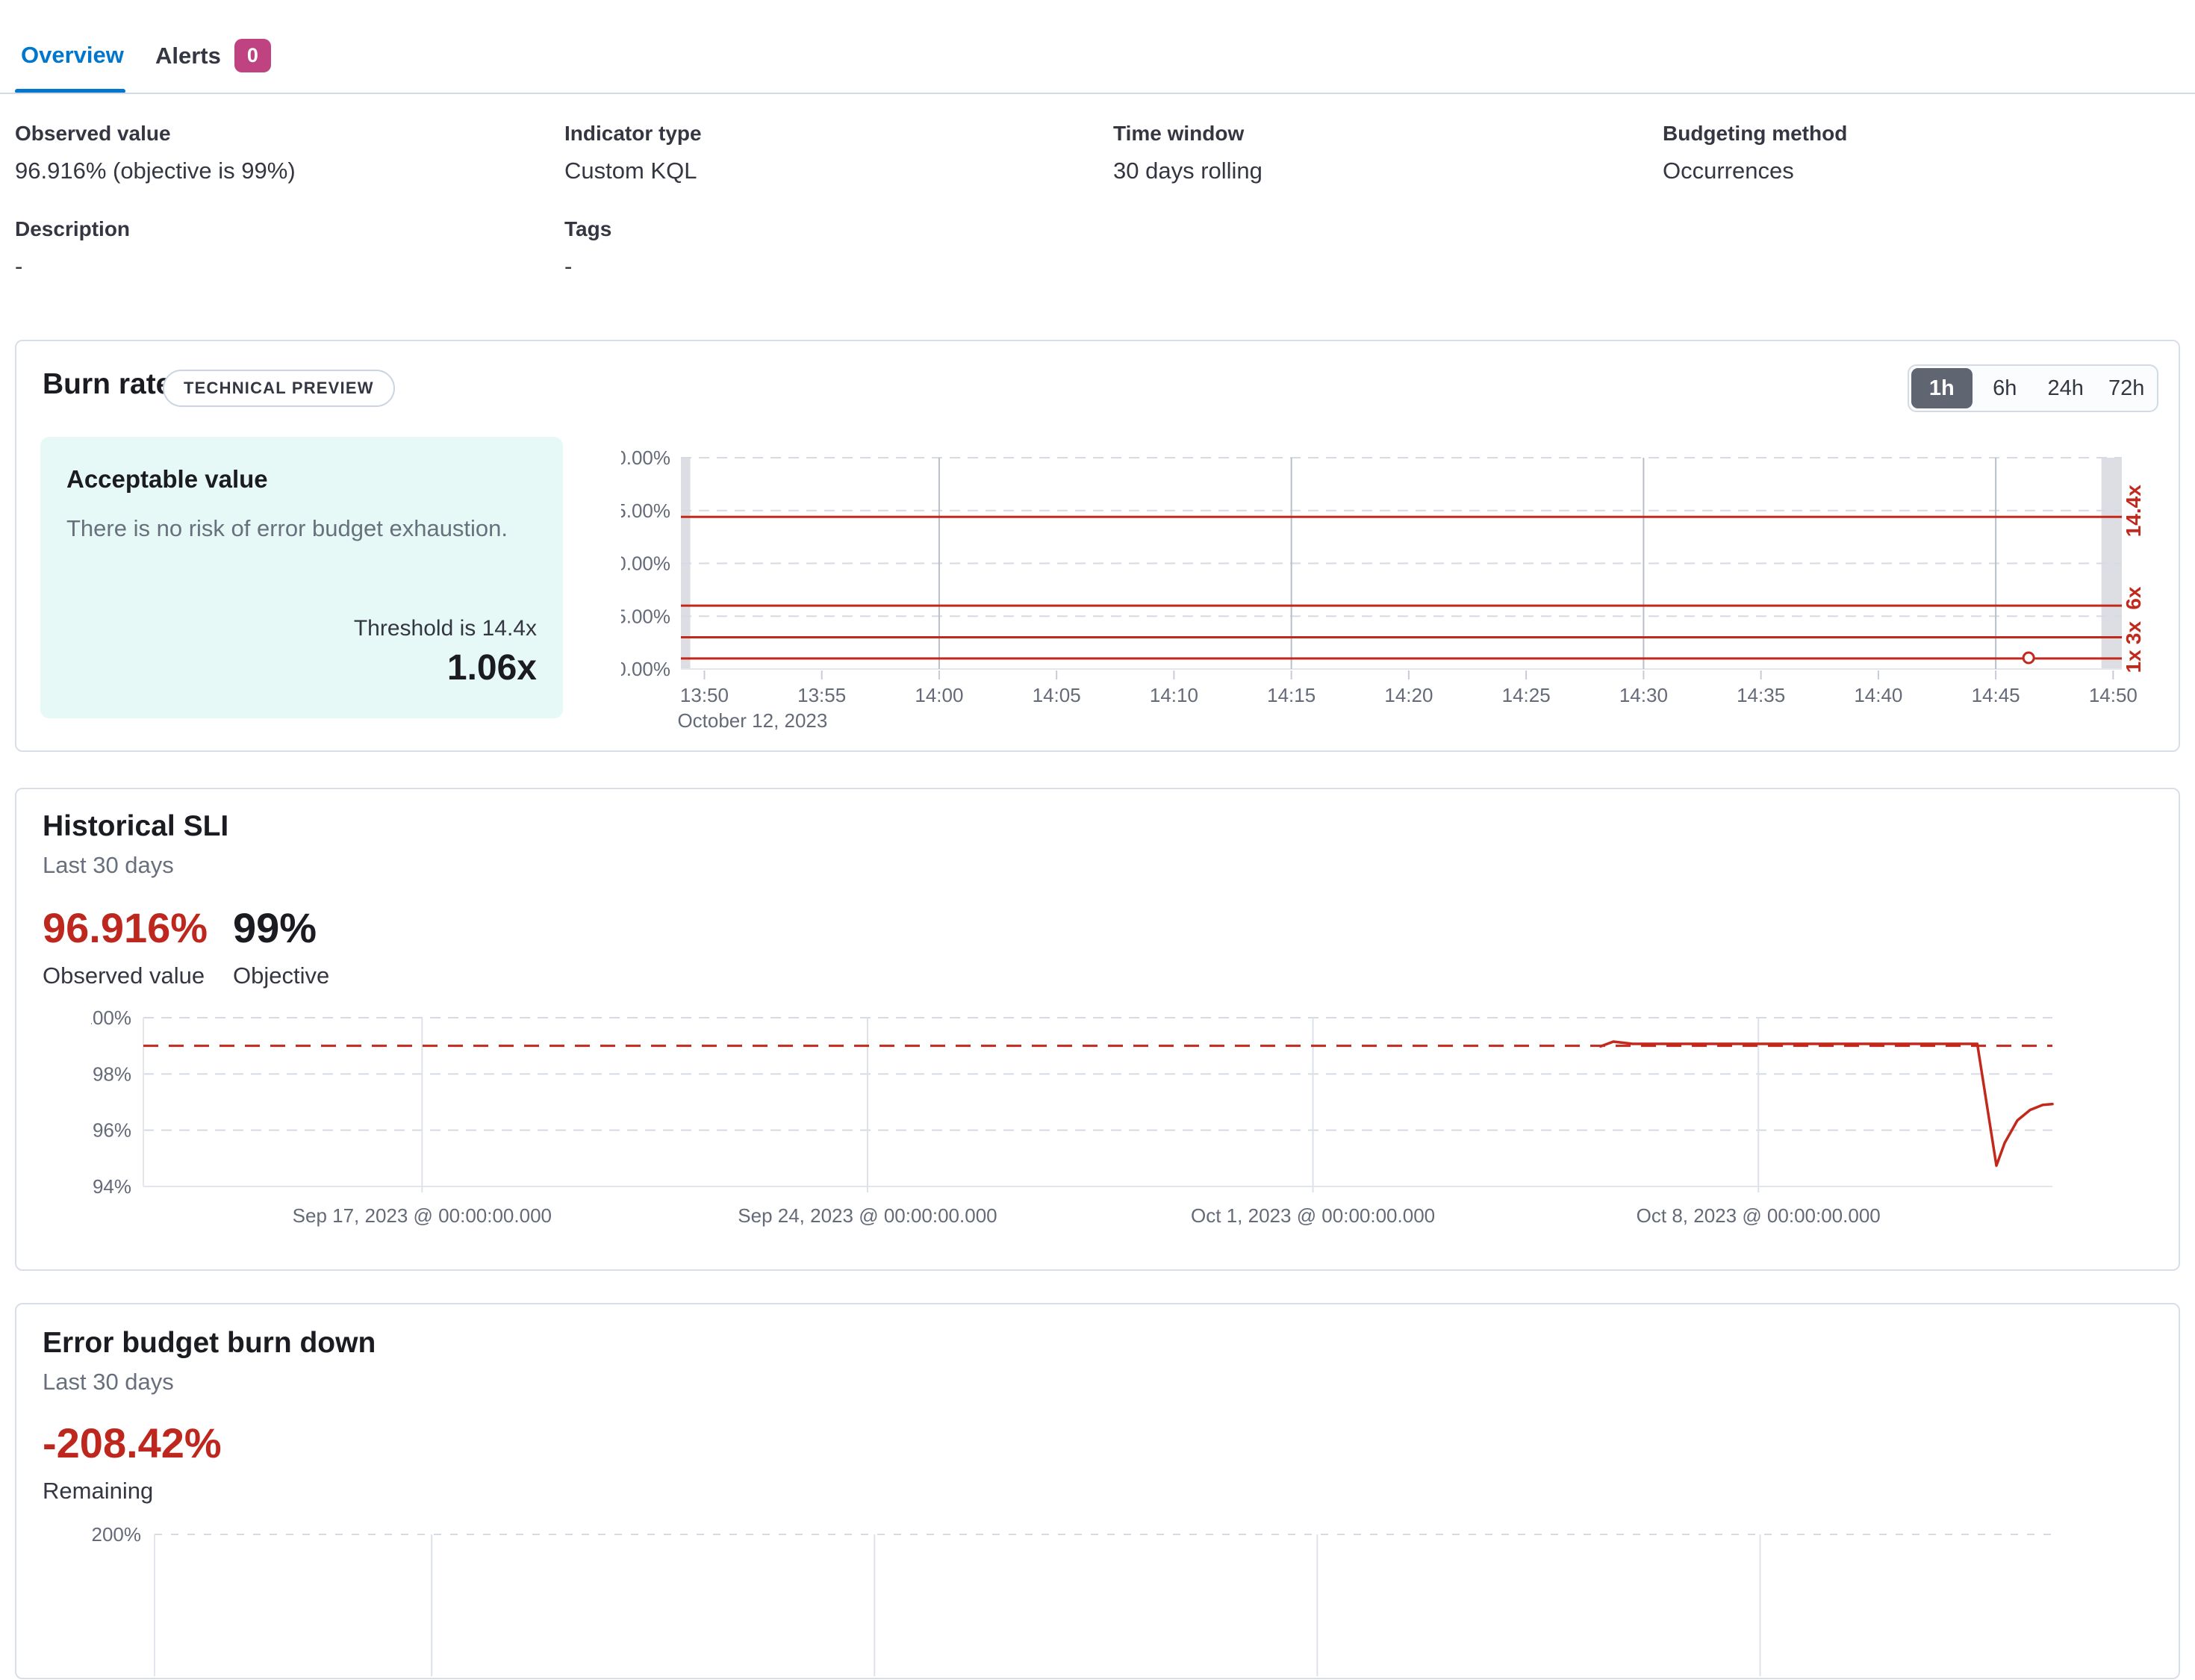 The image size is (2195, 1680). Describe the element at coordinates (2133, 633) in the screenshot. I see `svg-text: 3x` at that location.